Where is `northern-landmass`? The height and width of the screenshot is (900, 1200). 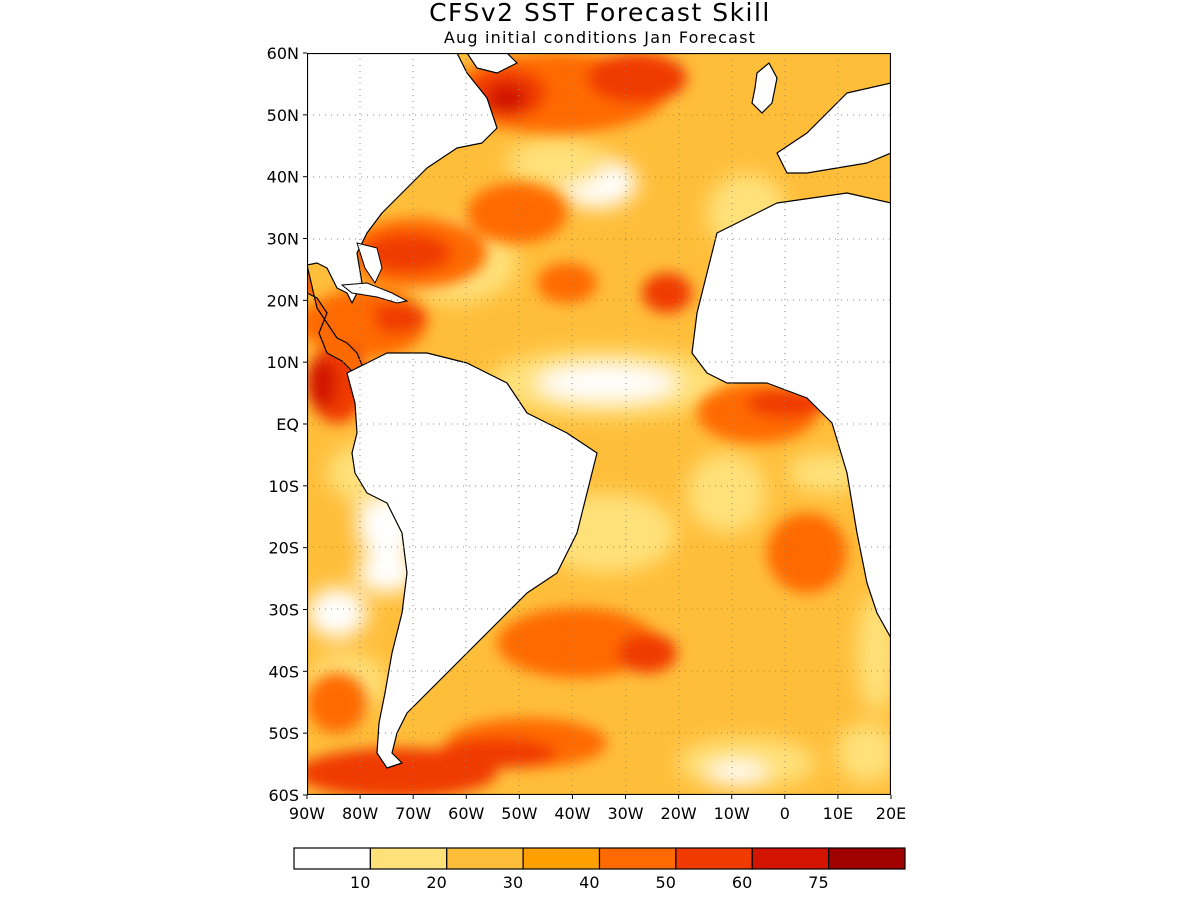
northern-landmass is located at coordinates (492, 63).